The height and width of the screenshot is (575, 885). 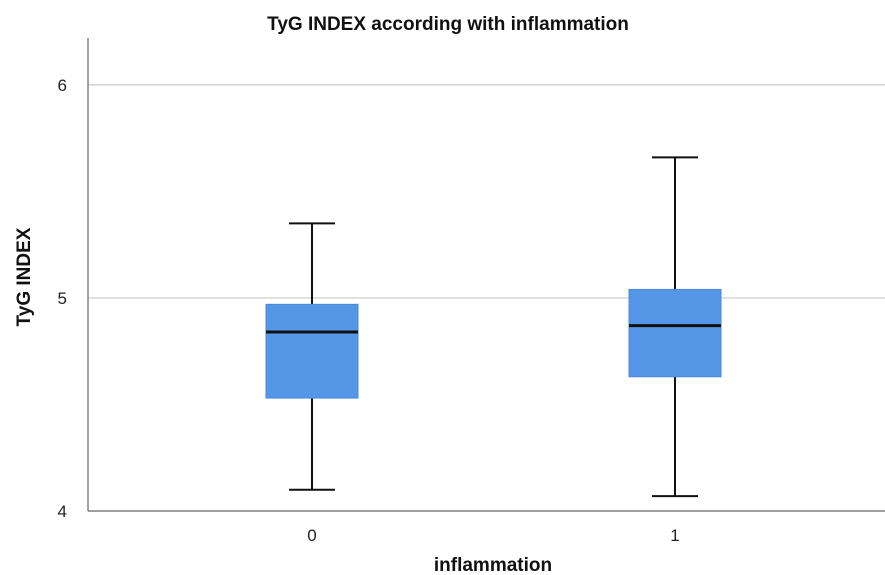 What do you see at coordinates (674, 535) in the screenshot?
I see `x-tick-label-1: 1` at bounding box center [674, 535].